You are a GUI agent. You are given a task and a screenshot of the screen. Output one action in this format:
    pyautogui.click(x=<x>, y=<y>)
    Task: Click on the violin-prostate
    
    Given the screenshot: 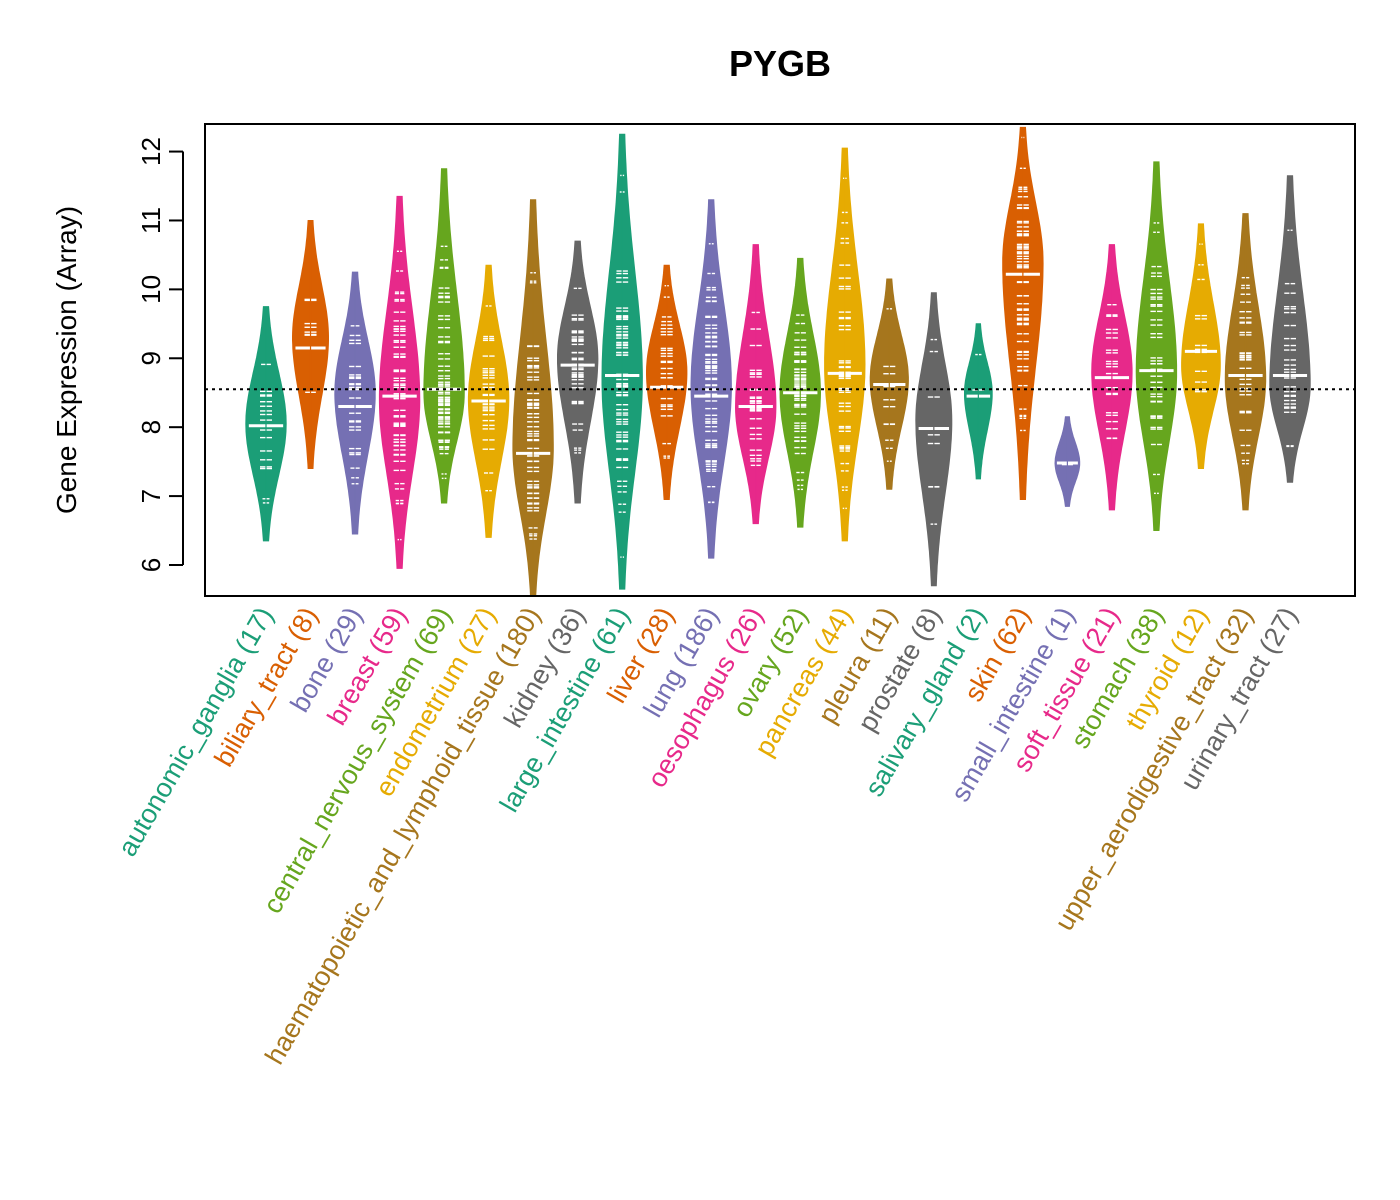 What is the action you would take?
    pyautogui.click(x=934, y=439)
    